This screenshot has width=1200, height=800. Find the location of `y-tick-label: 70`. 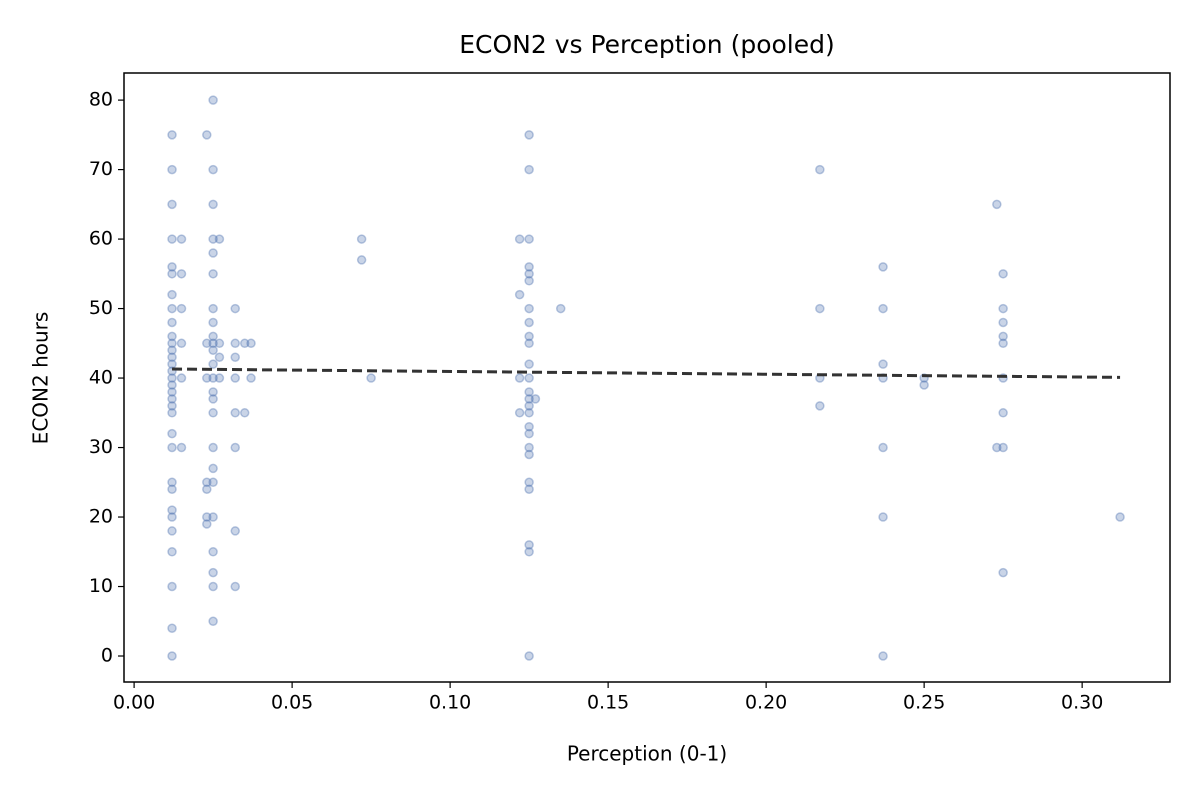

y-tick-label: 70 is located at coordinates (101, 169).